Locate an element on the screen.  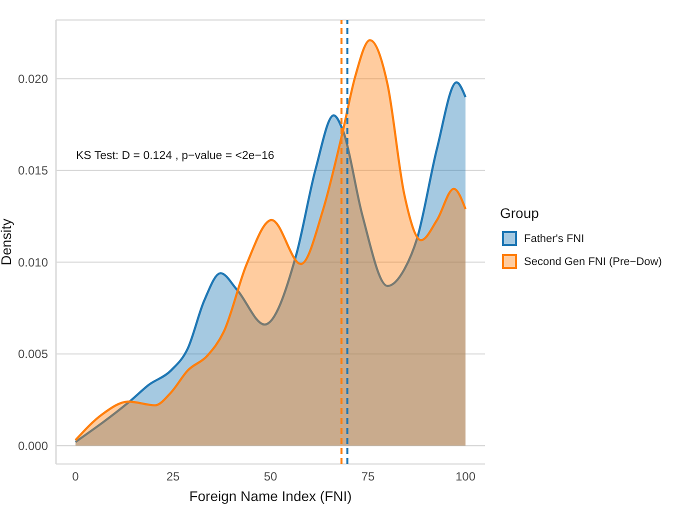
y-tick-label: 0.015 is located at coordinates (33, 171).